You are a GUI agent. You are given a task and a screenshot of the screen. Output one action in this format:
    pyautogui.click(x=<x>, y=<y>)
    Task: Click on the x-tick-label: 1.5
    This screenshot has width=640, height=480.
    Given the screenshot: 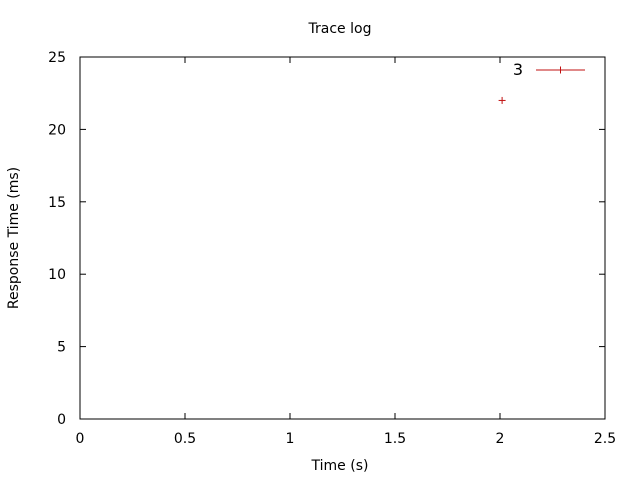 What is the action you would take?
    pyautogui.click(x=395, y=439)
    